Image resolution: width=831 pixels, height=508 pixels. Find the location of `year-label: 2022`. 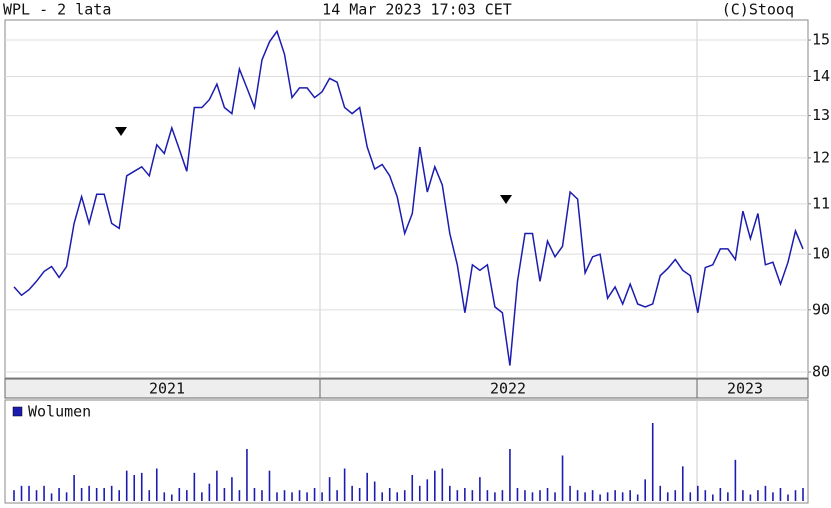

year-label: 2022 is located at coordinates (508, 389).